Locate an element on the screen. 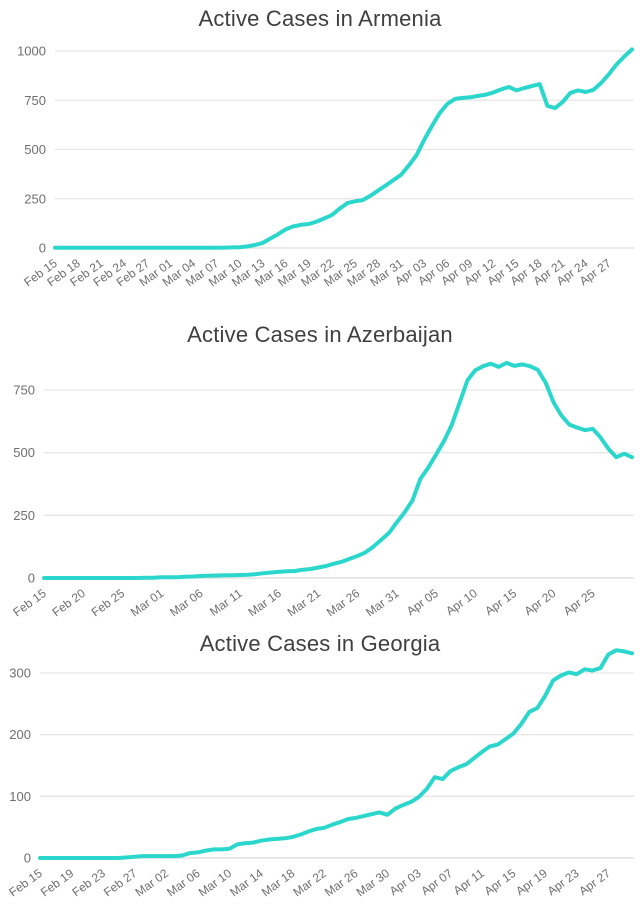 This screenshot has height=910, width=640. x-axis-tick-label: Mar 10 is located at coordinates (215, 882).